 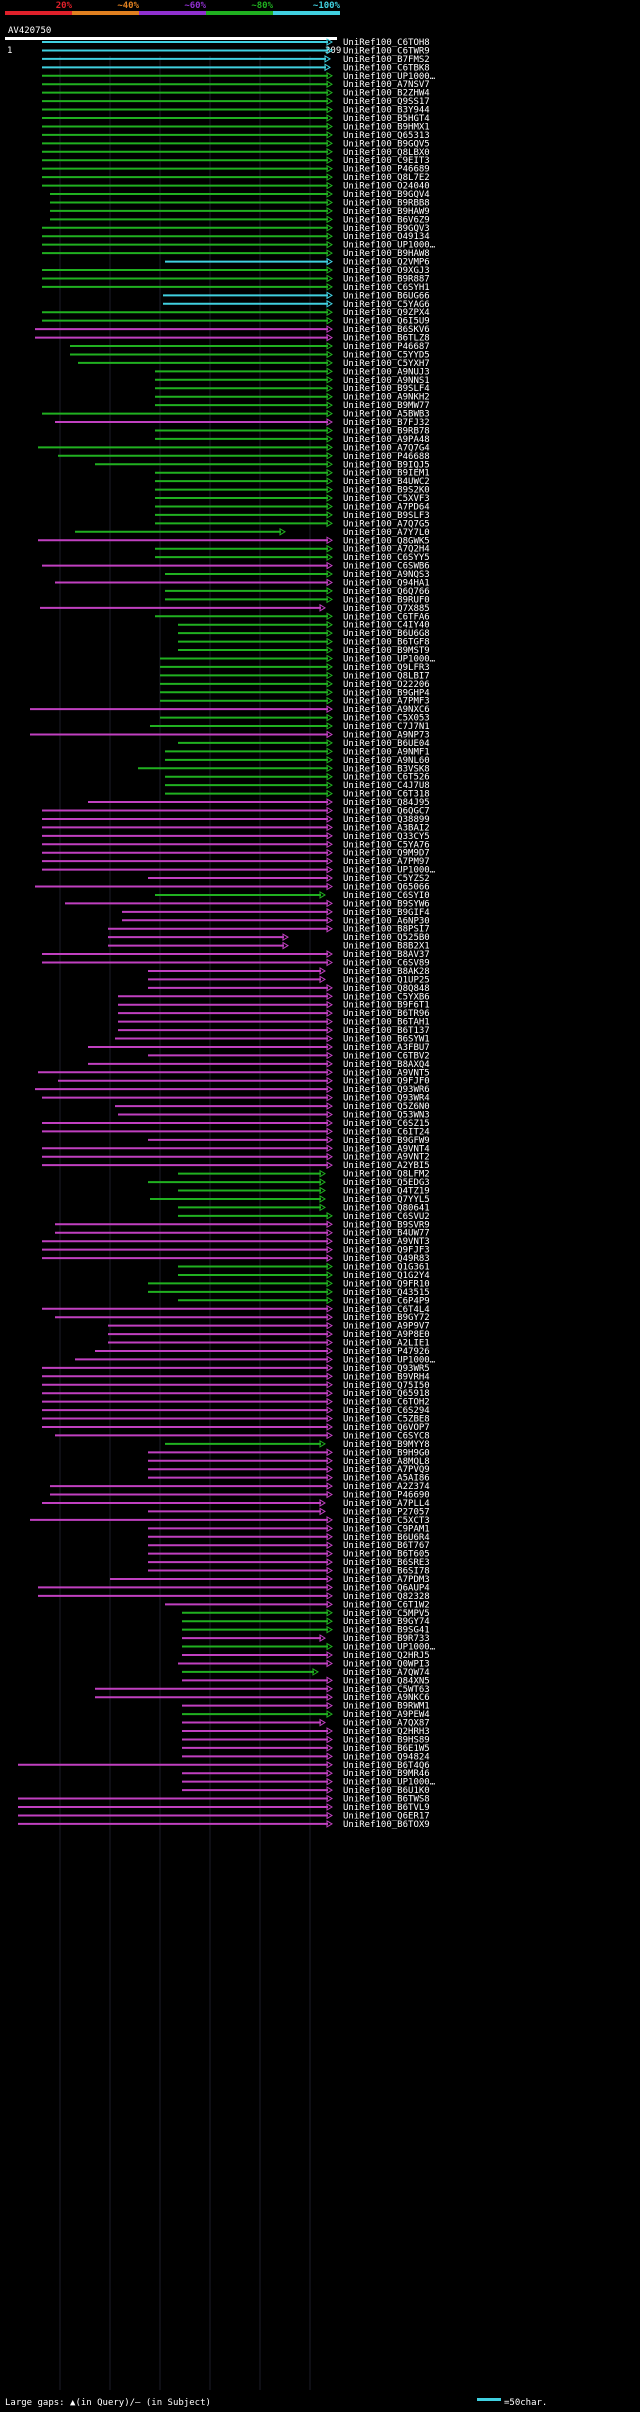 What do you see at coordinates (386, 744) in the screenshot?
I see `hit-label: UniRef100_B6UE04` at bounding box center [386, 744].